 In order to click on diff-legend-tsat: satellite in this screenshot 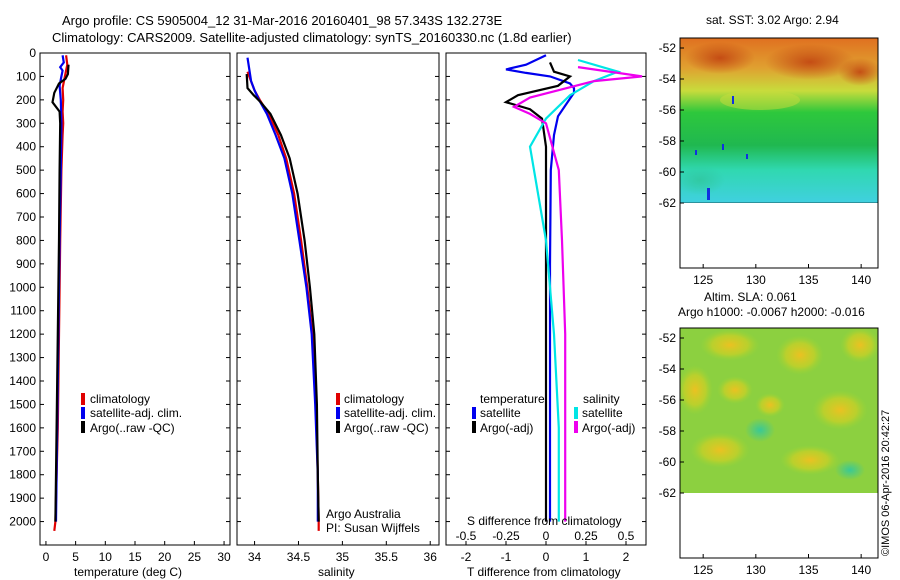, I will do `click(500, 413)`.